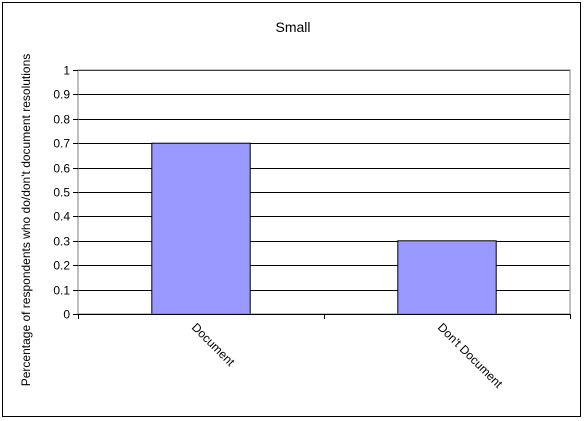 Image resolution: width=585 pixels, height=421 pixels. I want to click on chart-title: Small, so click(292, 27).